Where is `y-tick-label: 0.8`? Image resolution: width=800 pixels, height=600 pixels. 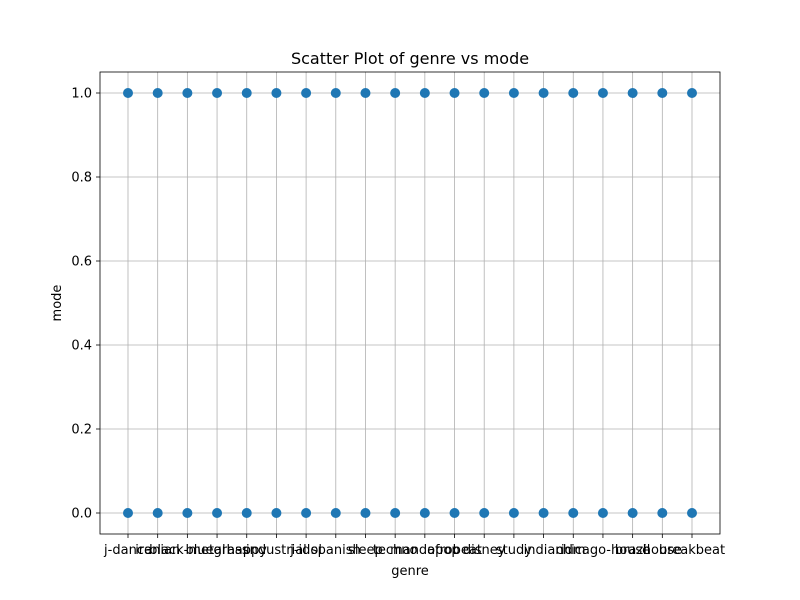
y-tick-label: 0.8 is located at coordinates (81, 178).